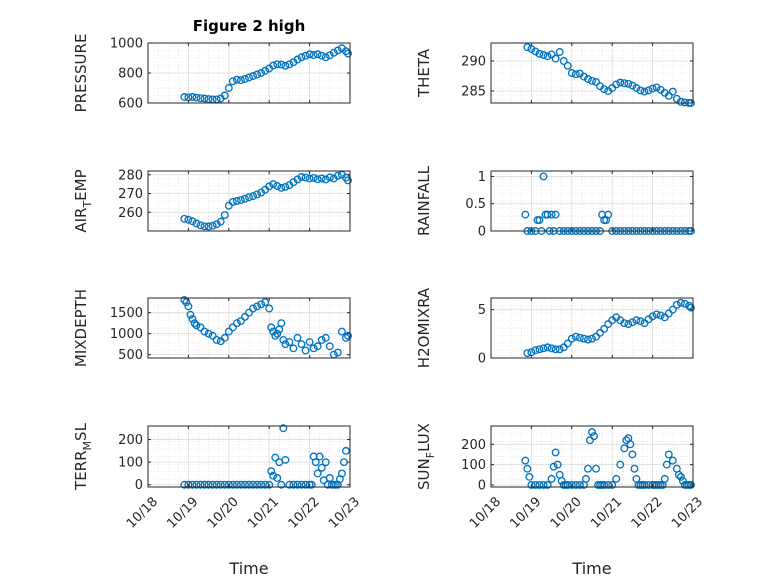 Image resolution: width=778 pixels, height=583 pixels. I want to click on major-grid, so click(592, 73).